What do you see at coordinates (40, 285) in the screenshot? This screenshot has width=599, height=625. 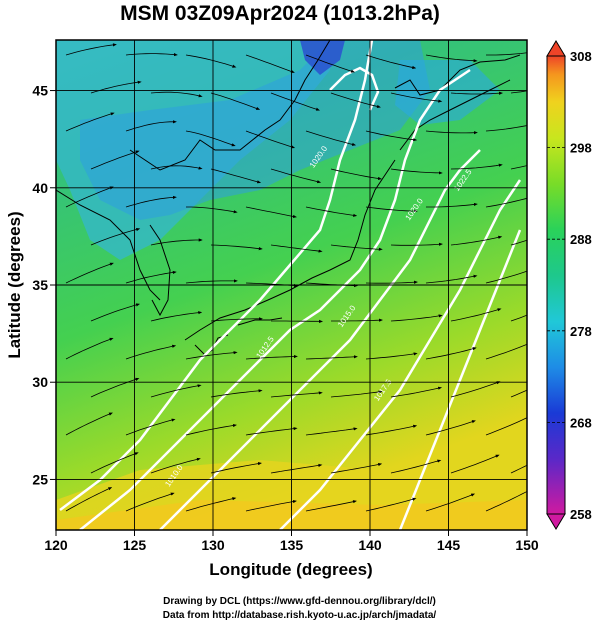 I see `y-tick-label: 35` at bounding box center [40, 285].